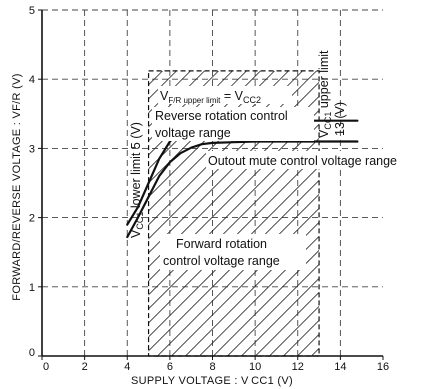  What do you see at coordinates (302, 161) in the screenshot?
I see `output-mute-range-label: Outout mute control voltage range` at bounding box center [302, 161].